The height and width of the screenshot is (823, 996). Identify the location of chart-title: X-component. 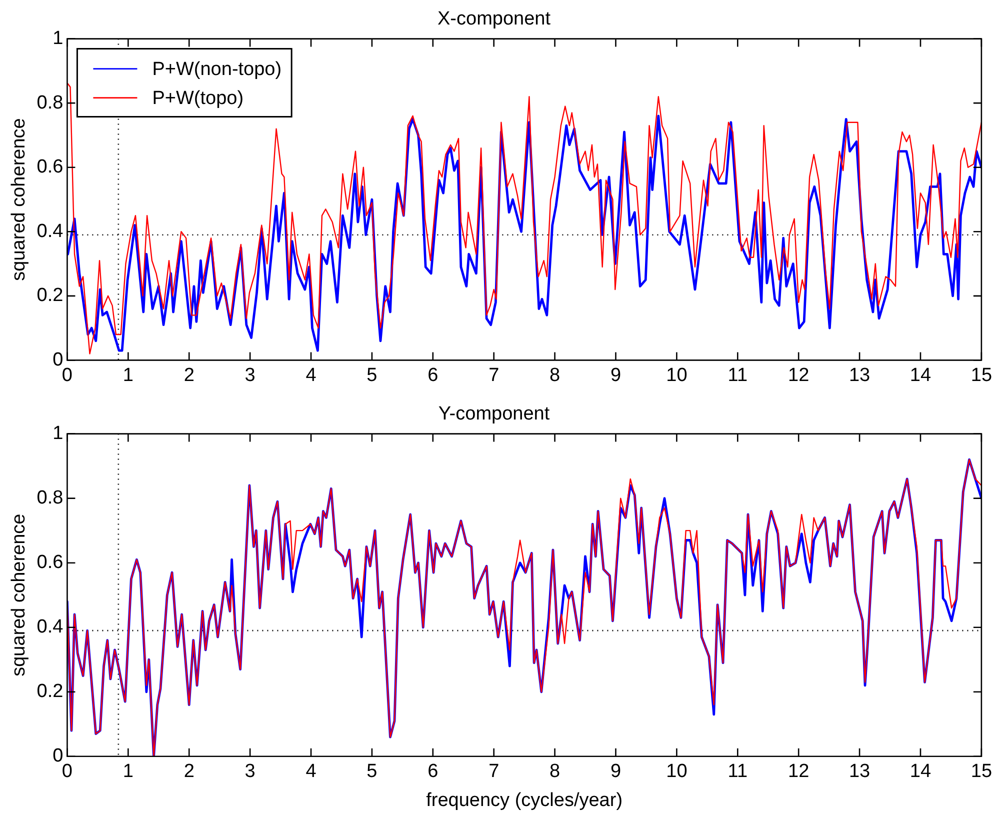
(494, 19).